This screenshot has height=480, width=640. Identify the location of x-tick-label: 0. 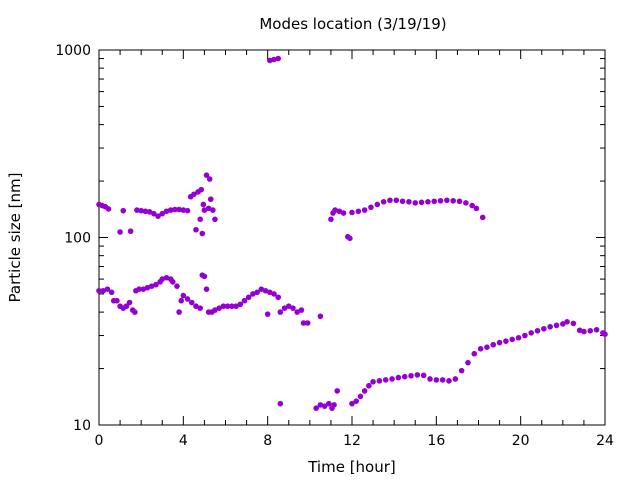
(99, 441).